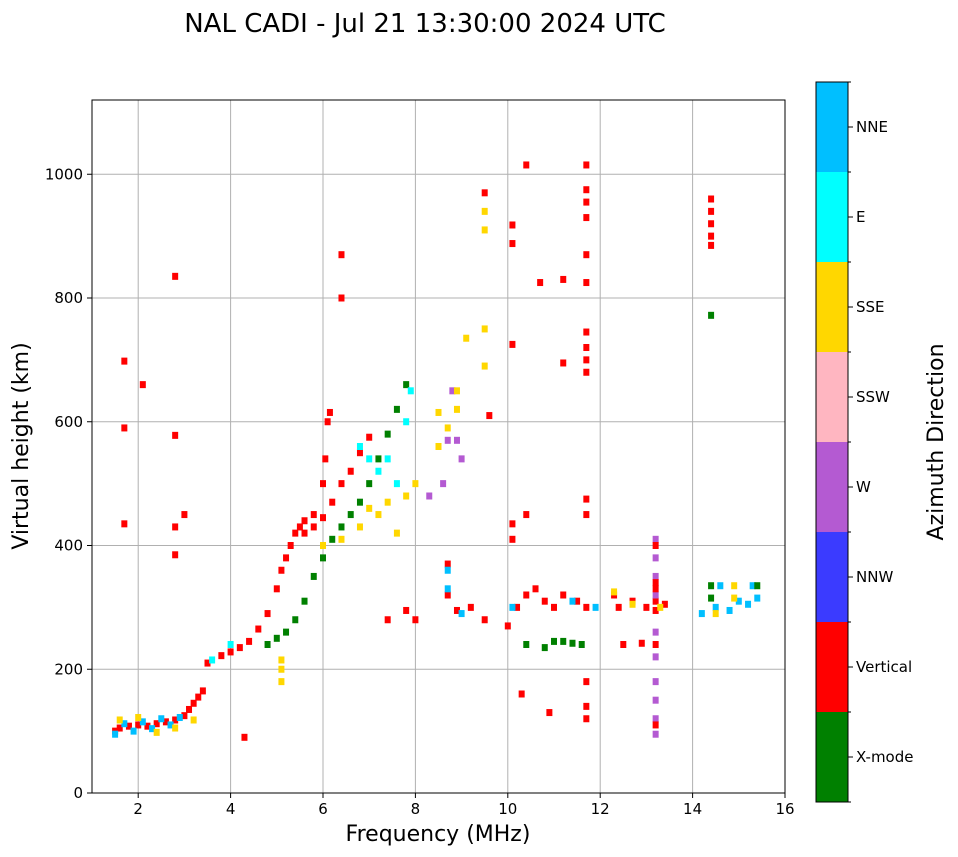 This screenshot has height=857, width=958. I want to click on y-tick-label: 1000, so click(64, 174).